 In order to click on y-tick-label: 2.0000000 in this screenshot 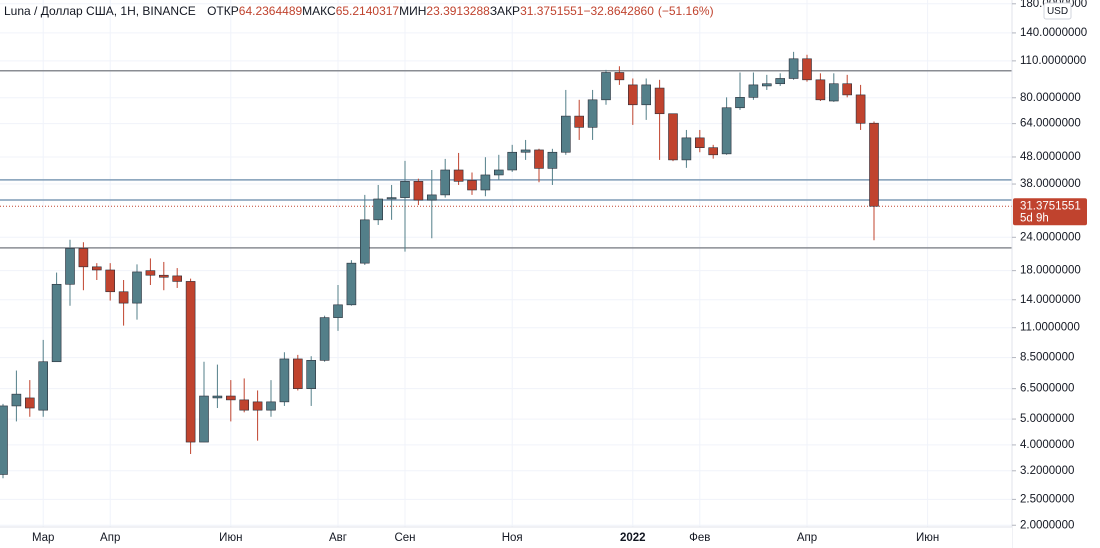, I will do `click(1047, 525)`.